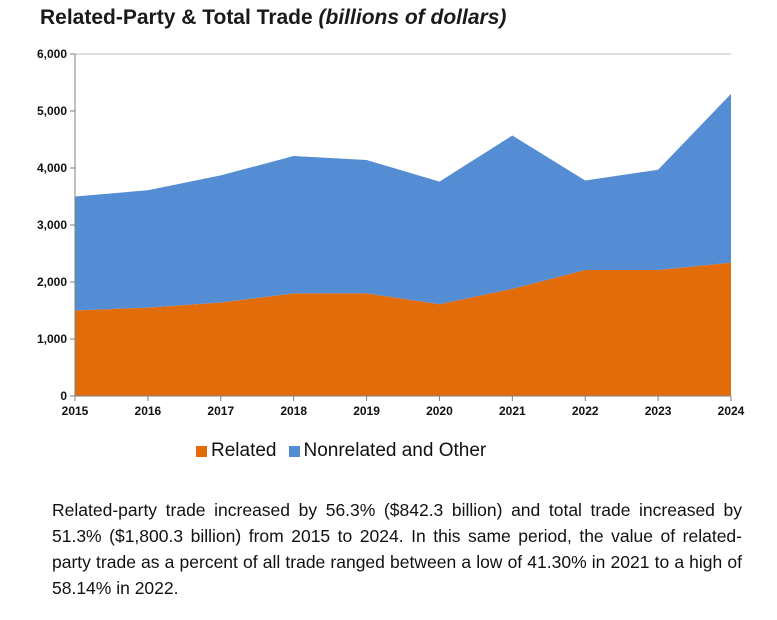 The image size is (777, 620). Describe the element at coordinates (293, 411) in the screenshot. I see `x-tick-label: 2018` at that location.